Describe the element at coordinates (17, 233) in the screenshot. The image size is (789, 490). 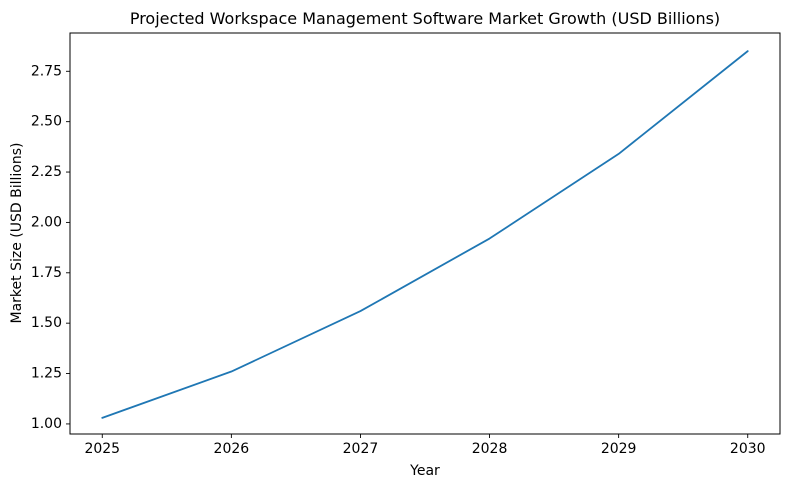
I see `y-axis-label: Market Size (USD Billions)` at that location.